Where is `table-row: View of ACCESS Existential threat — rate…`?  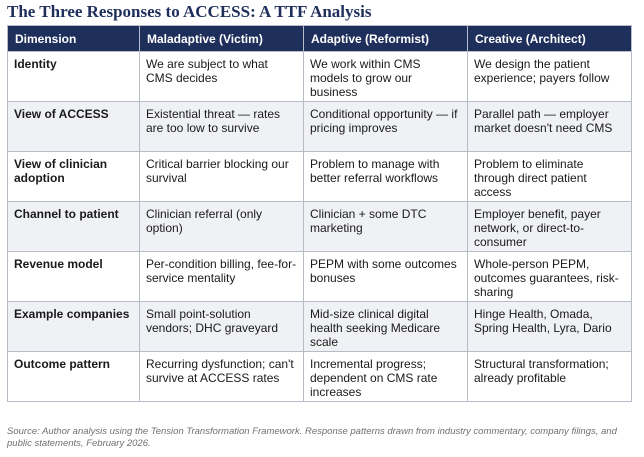 table-row: View of ACCESS Existential threat — rate… is located at coordinates (319, 126).